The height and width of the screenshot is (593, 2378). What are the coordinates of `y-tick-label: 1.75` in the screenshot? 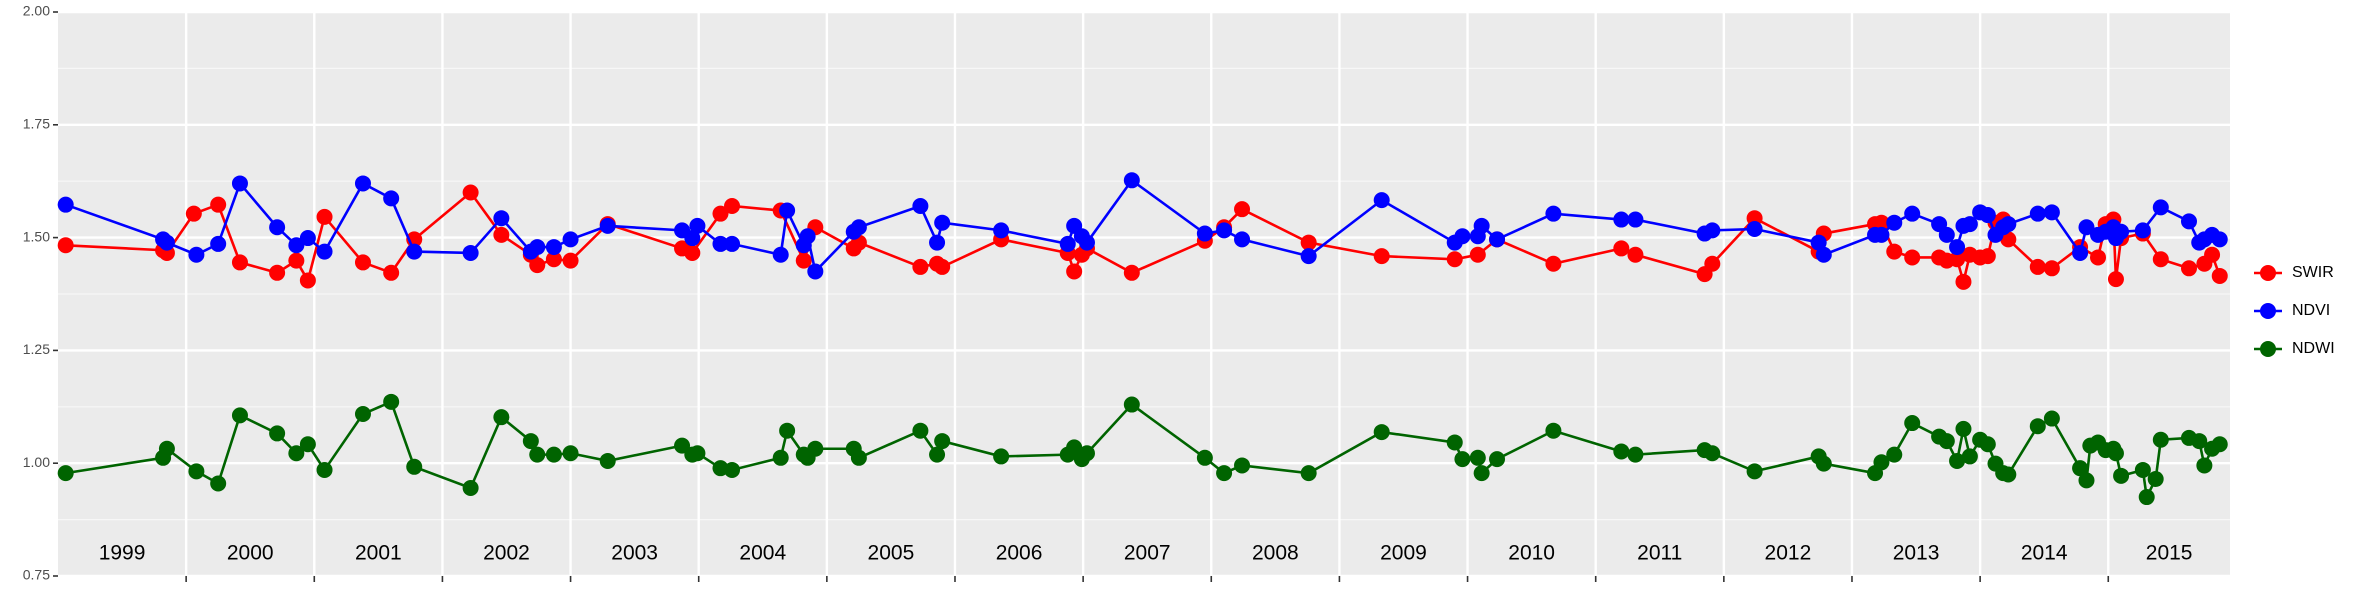 It's located at (36, 124).